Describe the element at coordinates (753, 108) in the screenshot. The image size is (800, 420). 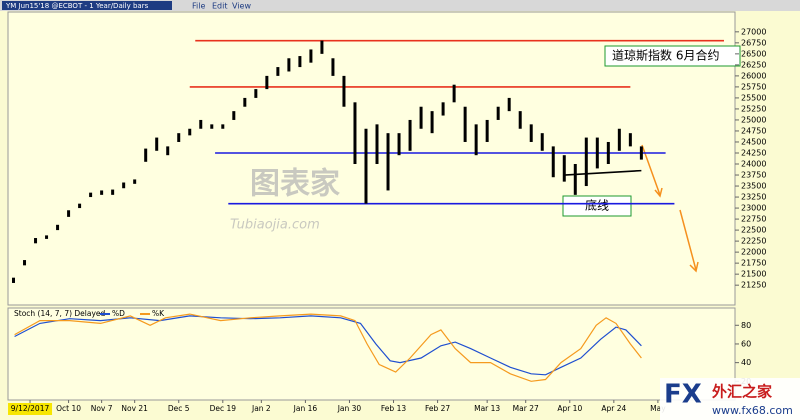
I see `y-tick-label: 25250` at that location.